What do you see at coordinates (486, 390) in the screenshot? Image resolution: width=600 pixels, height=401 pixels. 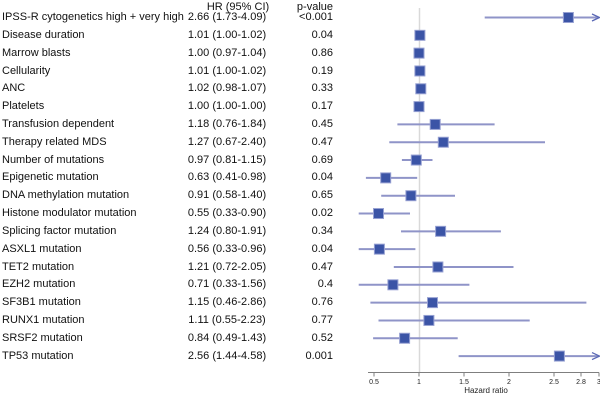 I see `x-axis-title: Hazard ratio` at bounding box center [486, 390].